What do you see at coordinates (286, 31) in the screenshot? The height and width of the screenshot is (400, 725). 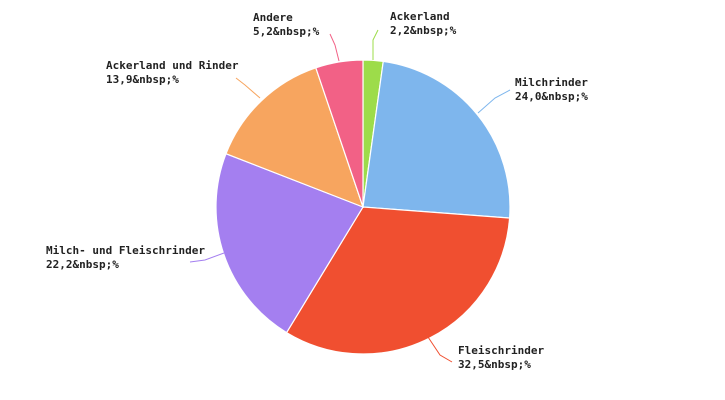 I see `slice-value-label: 5,2&nbsp;%` at bounding box center [286, 31].